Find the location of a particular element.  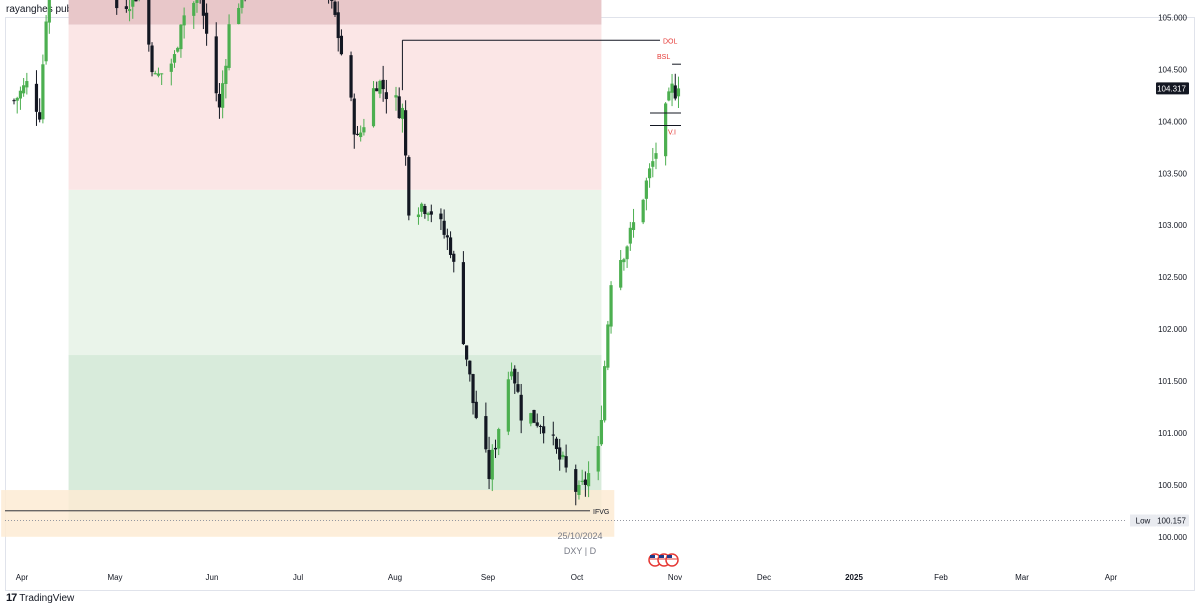

high-low-dotted-lines is located at coordinates (565, 520).